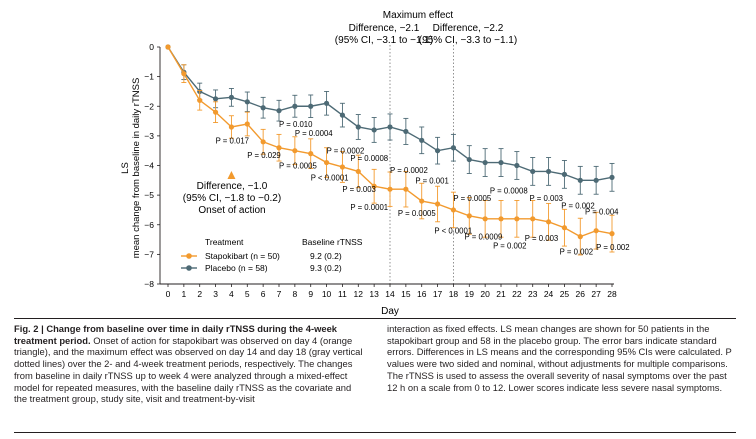 Image resolution: width=756 pixels, height=439 pixels. Describe the element at coordinates (242, 256) in the screenshot. I see `legend-stapokibart-label: Stapokibart (n = 50)` at that location.